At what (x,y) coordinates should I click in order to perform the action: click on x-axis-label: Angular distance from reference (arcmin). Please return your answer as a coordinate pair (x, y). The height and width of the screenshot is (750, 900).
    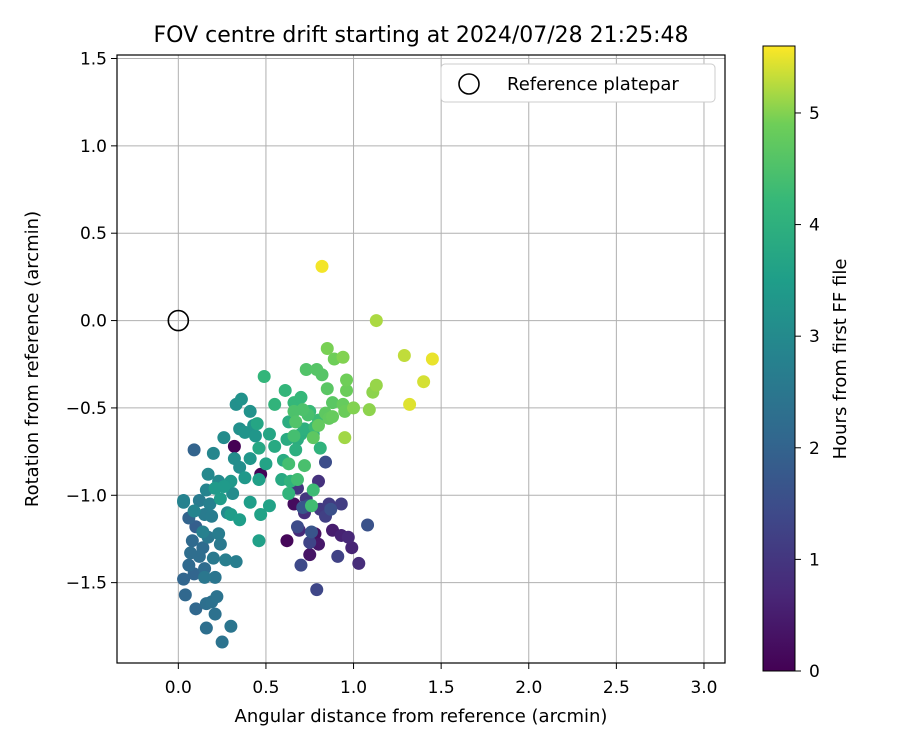
    Looking at the image, I should click on (421, 716).